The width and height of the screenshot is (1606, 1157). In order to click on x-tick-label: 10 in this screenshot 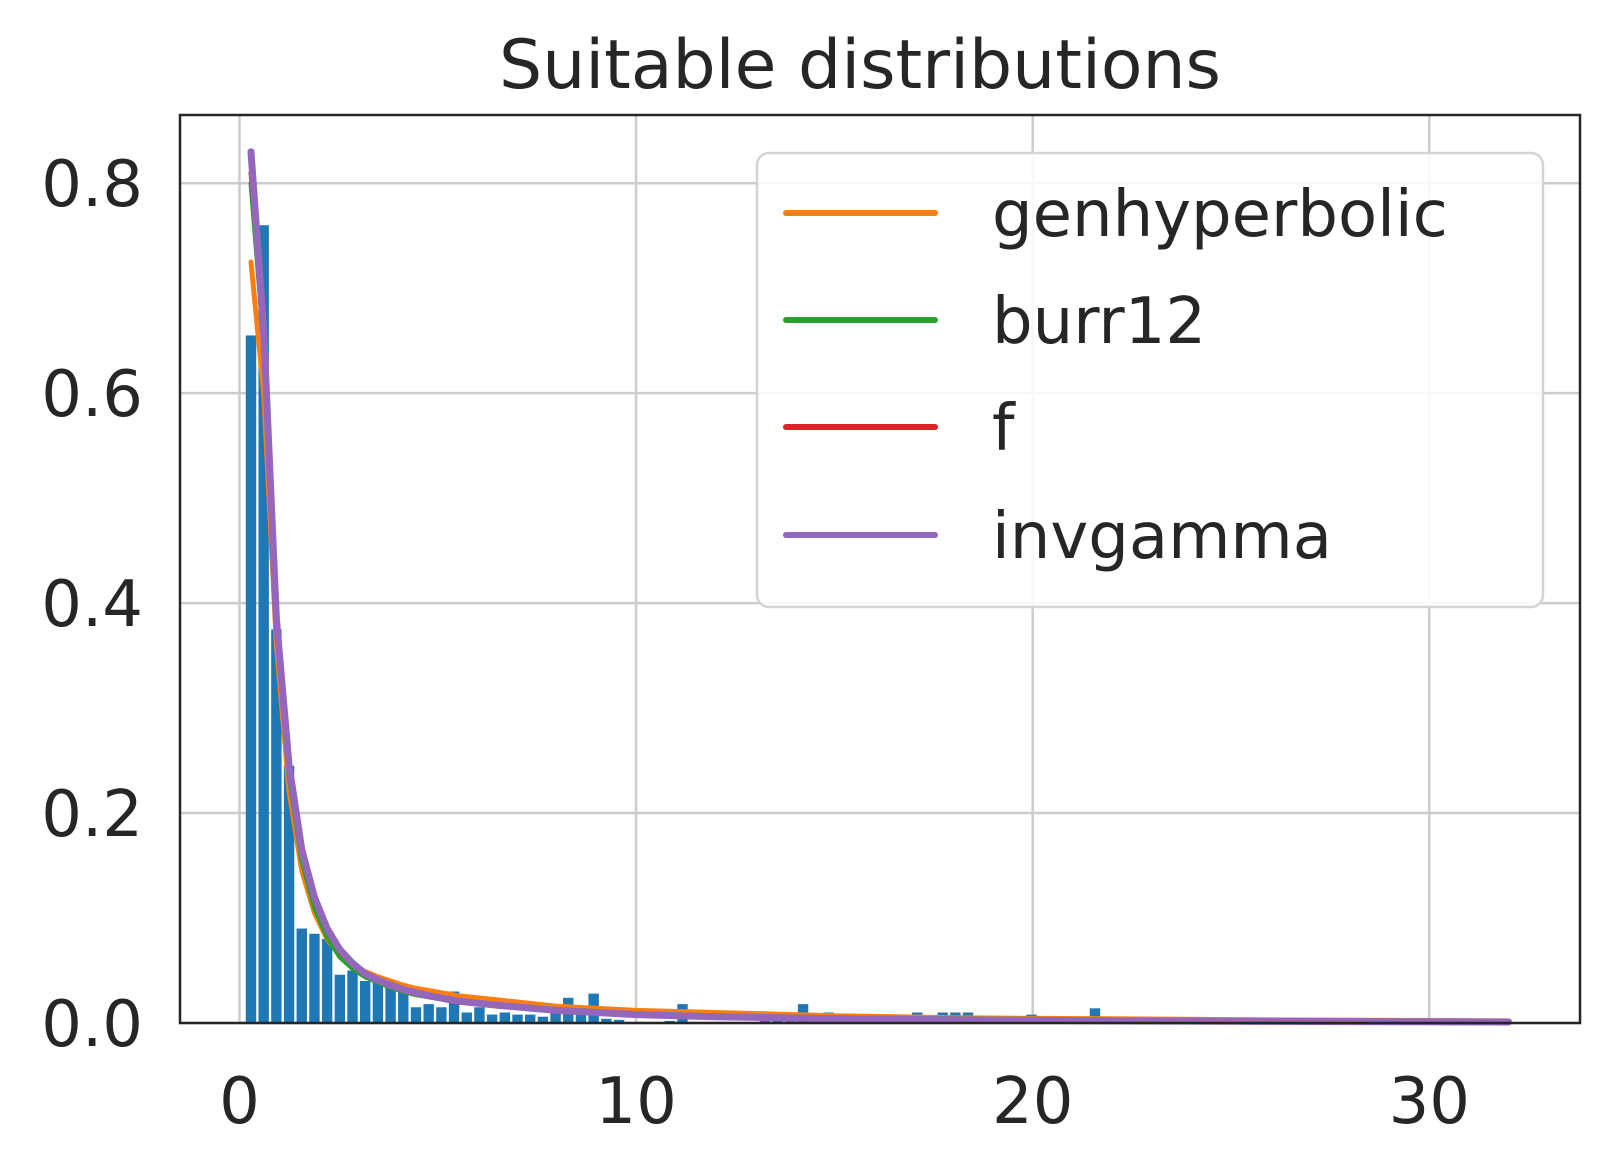, I will do `click(635, 1102)`.